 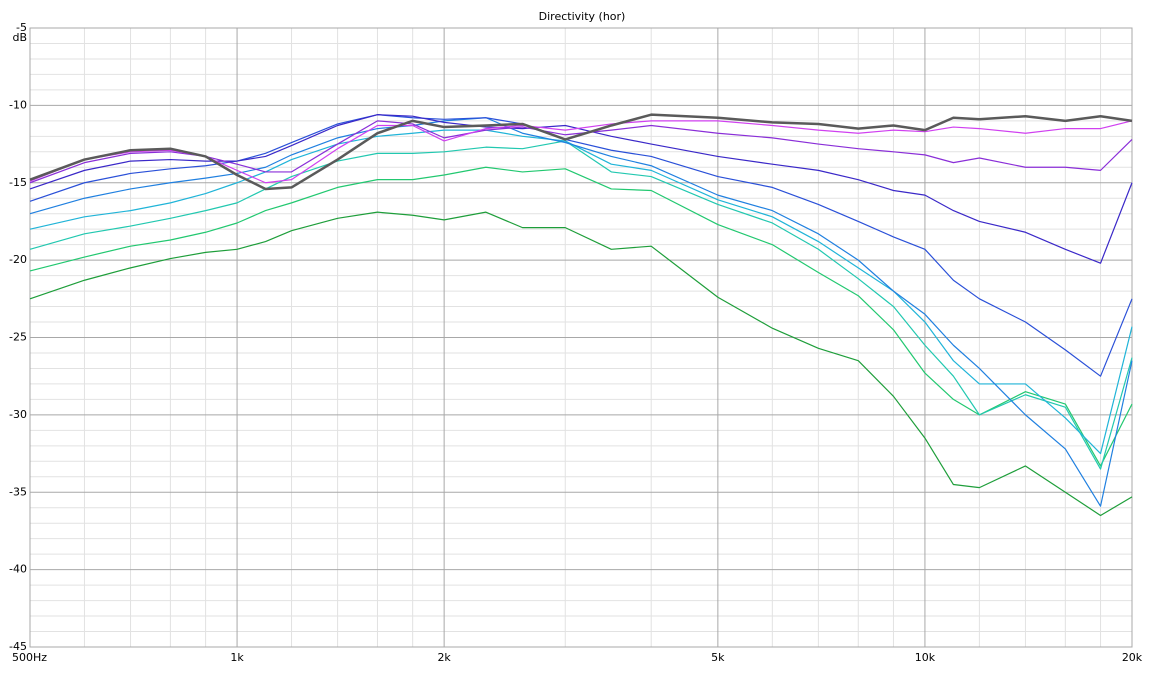 What do you see at coordinates (18, 569) in the screenshot?
I see `y-tick-label: -40` at bounding box center [18, 569].